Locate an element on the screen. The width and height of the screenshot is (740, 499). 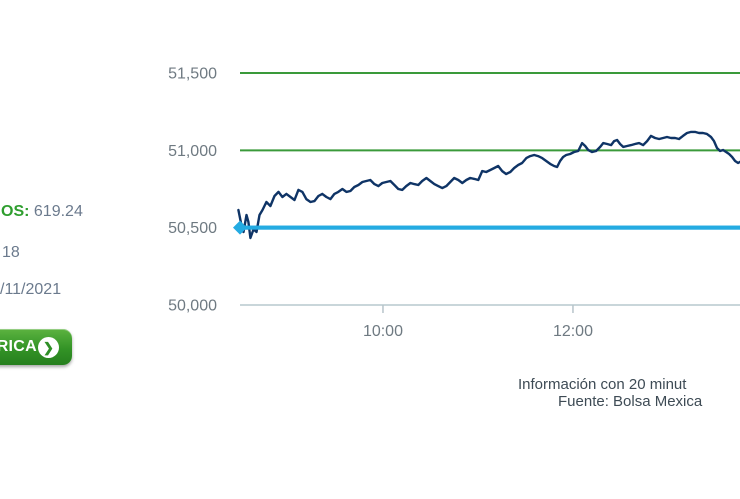
y-axis-tick-label: 51,500 is located at coordinates (192, 74).